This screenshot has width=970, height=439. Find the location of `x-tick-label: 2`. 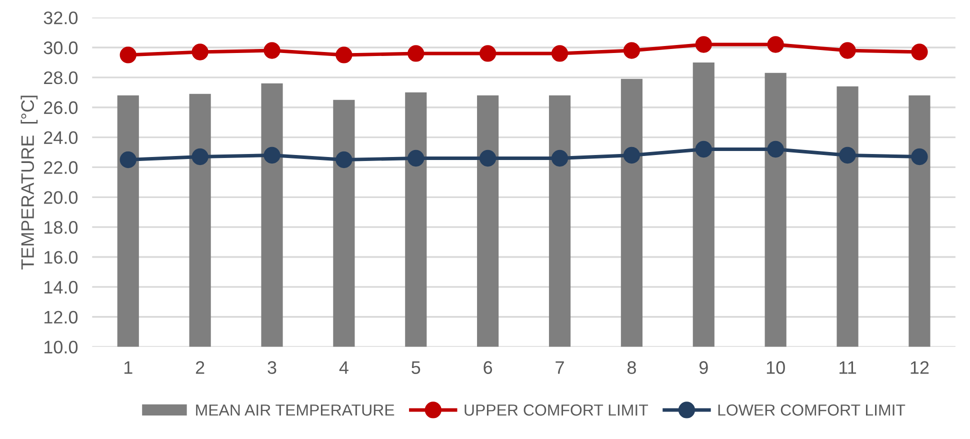

x-tick-label: 2 is located at coordinates (200, 367).